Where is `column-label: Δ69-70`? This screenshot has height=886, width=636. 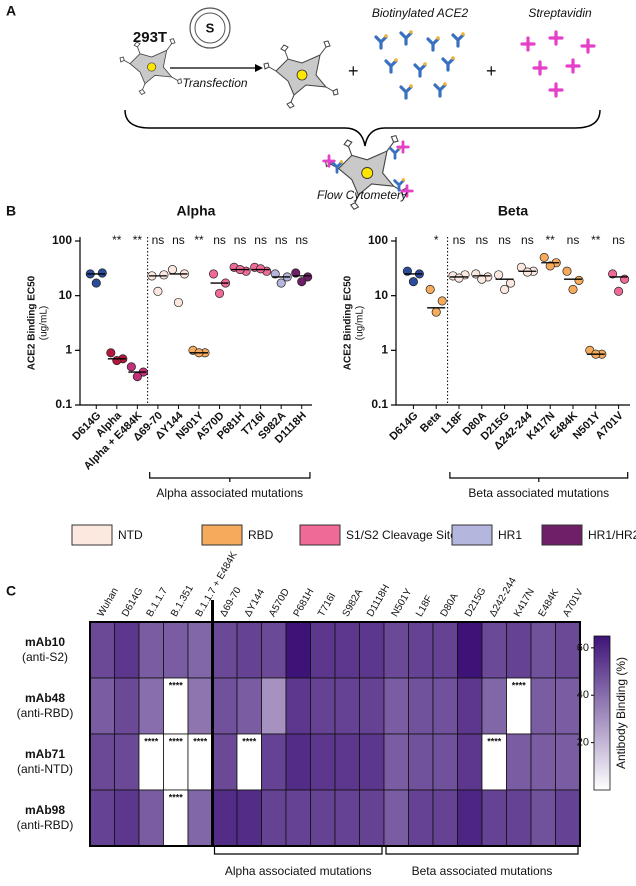 column-label: Δ69-70 is located at coordinates (231, 602).